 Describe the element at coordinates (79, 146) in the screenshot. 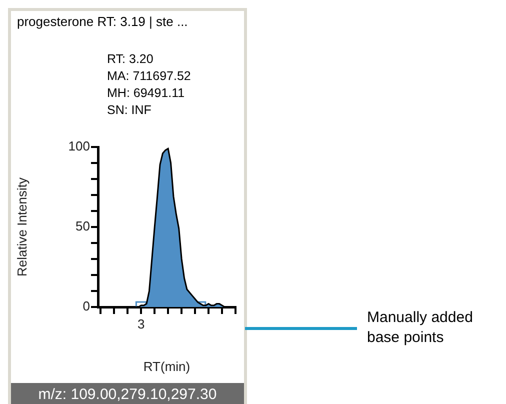

I see `y-tick-label: 100` at that location.